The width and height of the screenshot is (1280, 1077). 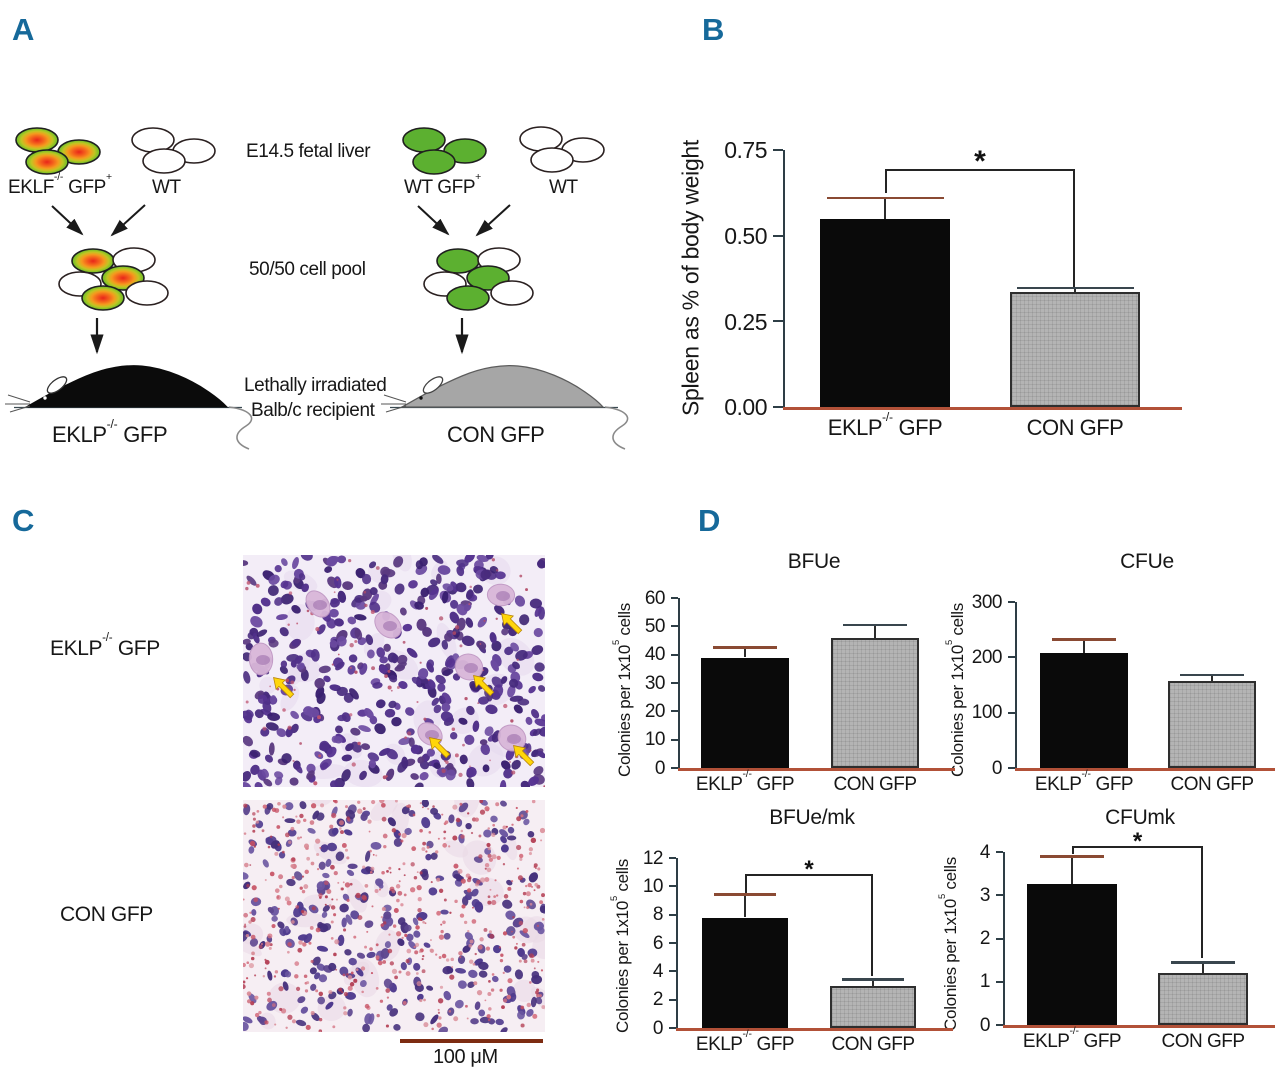 I want to click on y-tick-label: 10, so click(x=655, y=740).